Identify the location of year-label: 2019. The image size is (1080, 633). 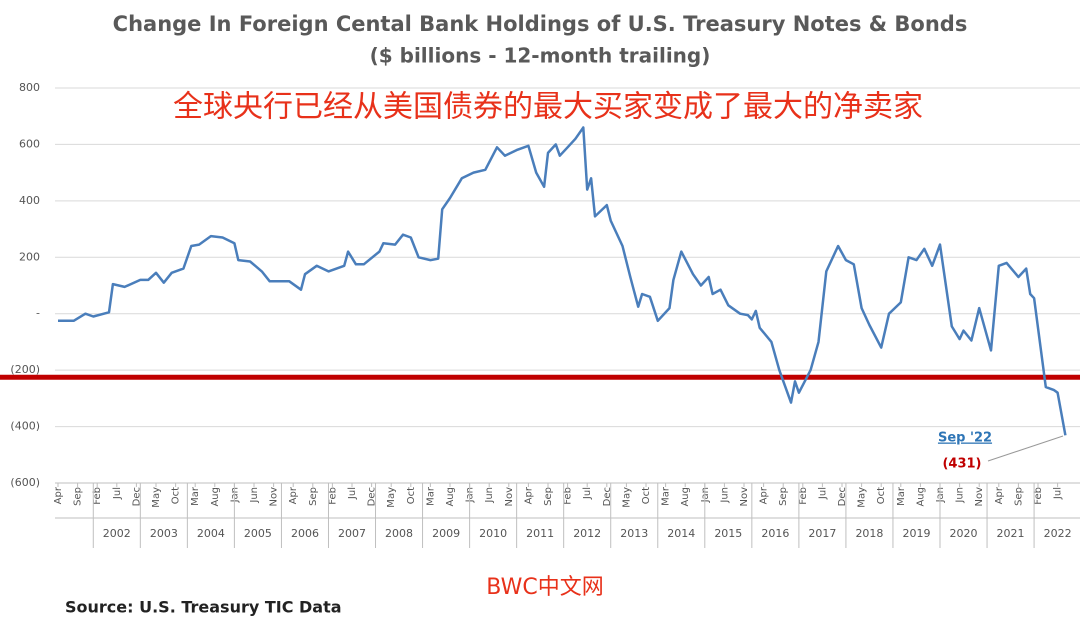
(916, 533).